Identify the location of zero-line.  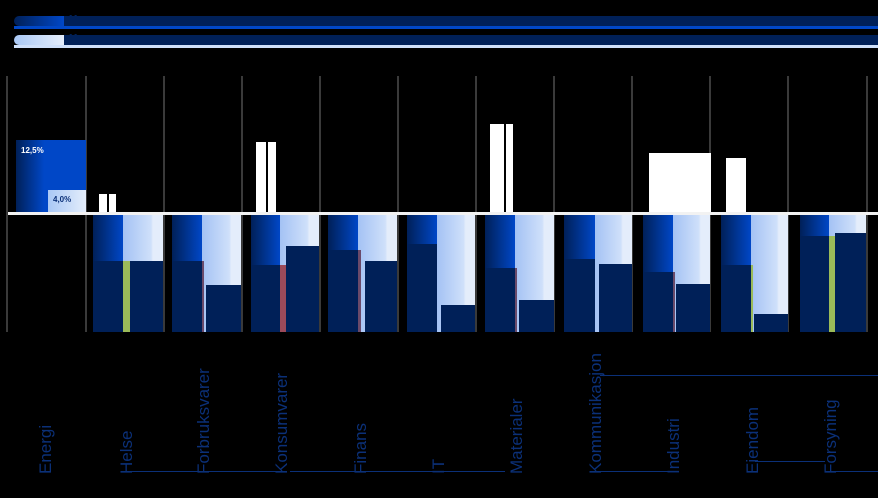
(443, 213).